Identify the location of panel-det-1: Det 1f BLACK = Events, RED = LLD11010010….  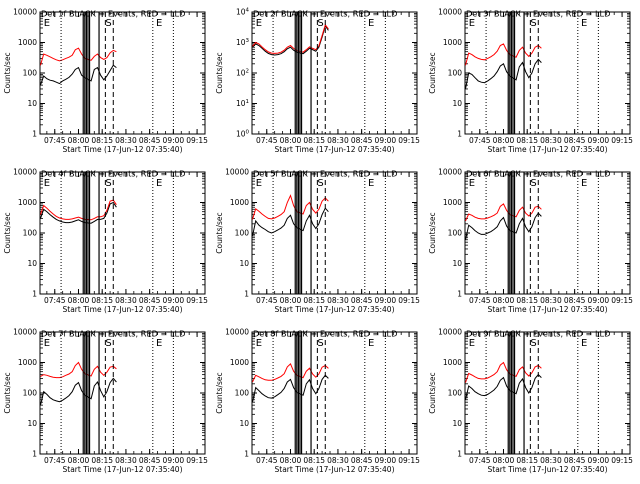
(105, 81).